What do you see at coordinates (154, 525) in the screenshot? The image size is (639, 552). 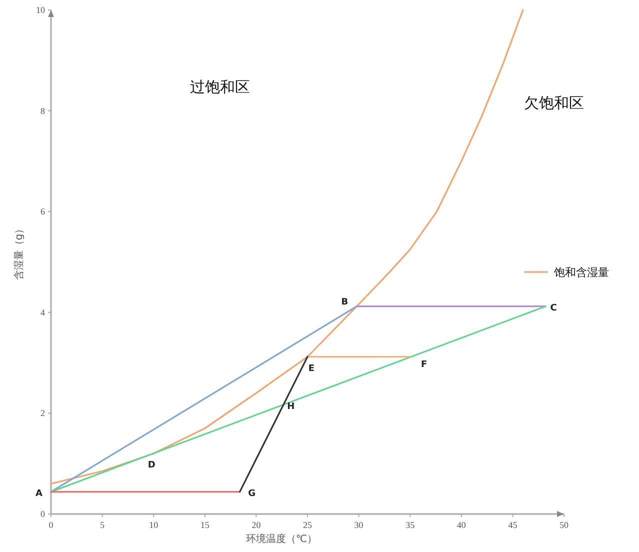 I see `x-tick-label: 10` at bounding box center [154, 525].